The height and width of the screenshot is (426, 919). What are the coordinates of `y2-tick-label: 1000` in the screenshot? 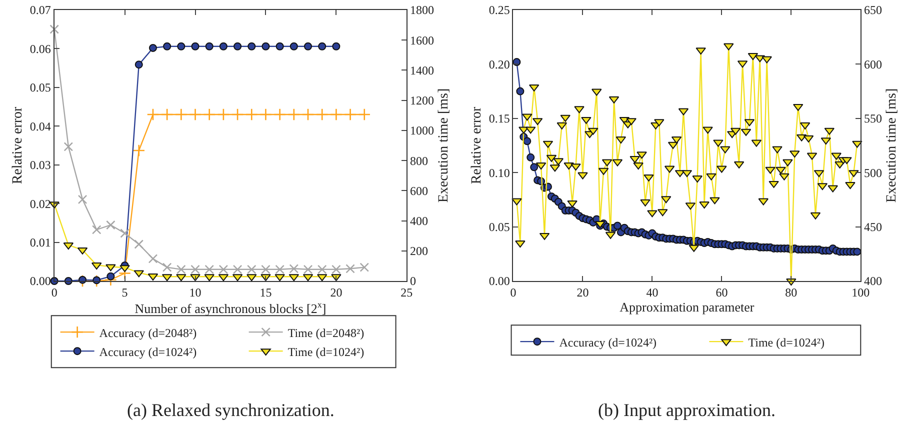 It's located at (422, 131).